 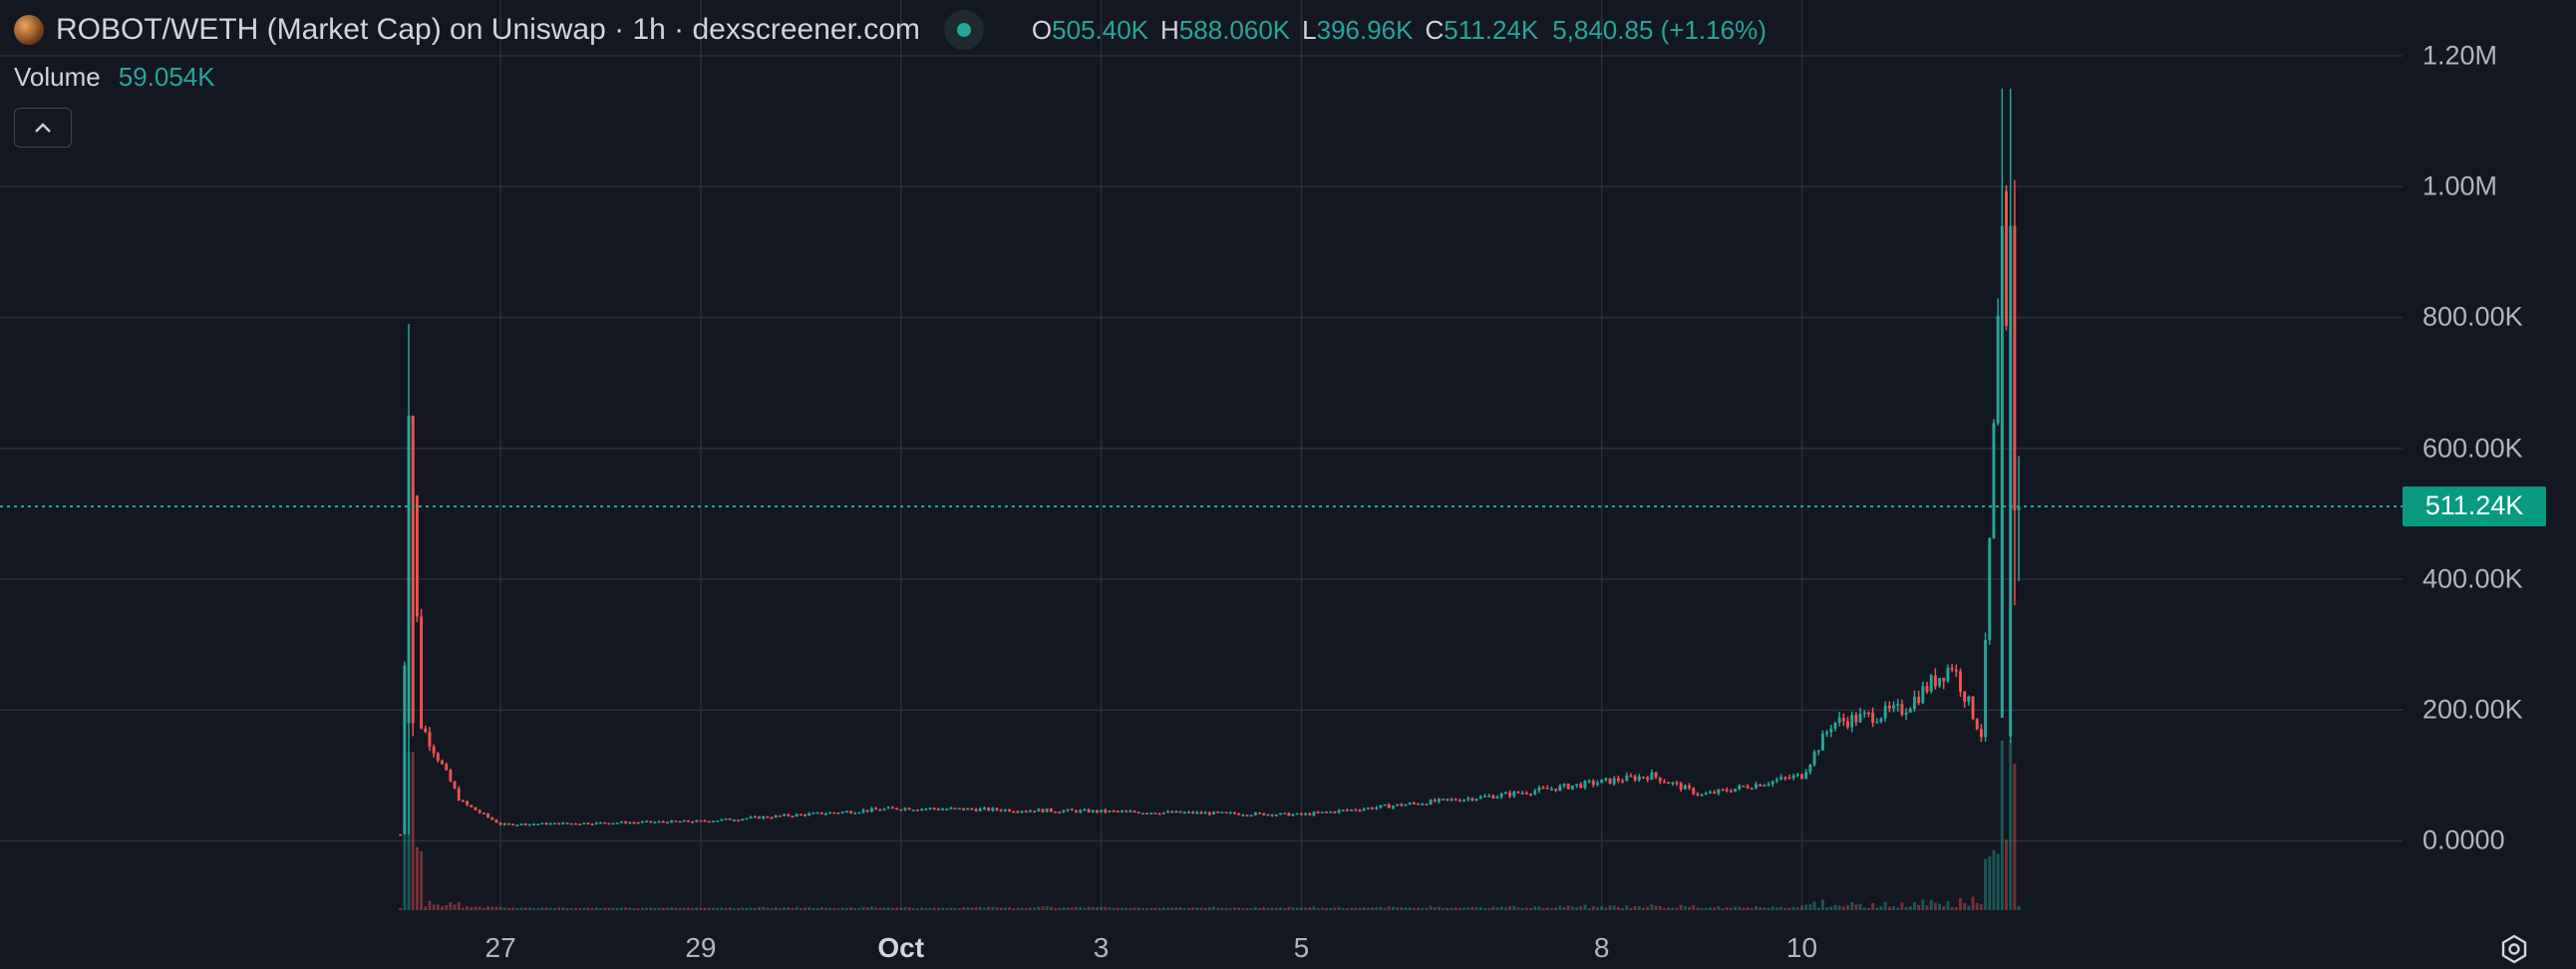 I want to click on open-value: 505.40K, so click(x=1100, y=30).